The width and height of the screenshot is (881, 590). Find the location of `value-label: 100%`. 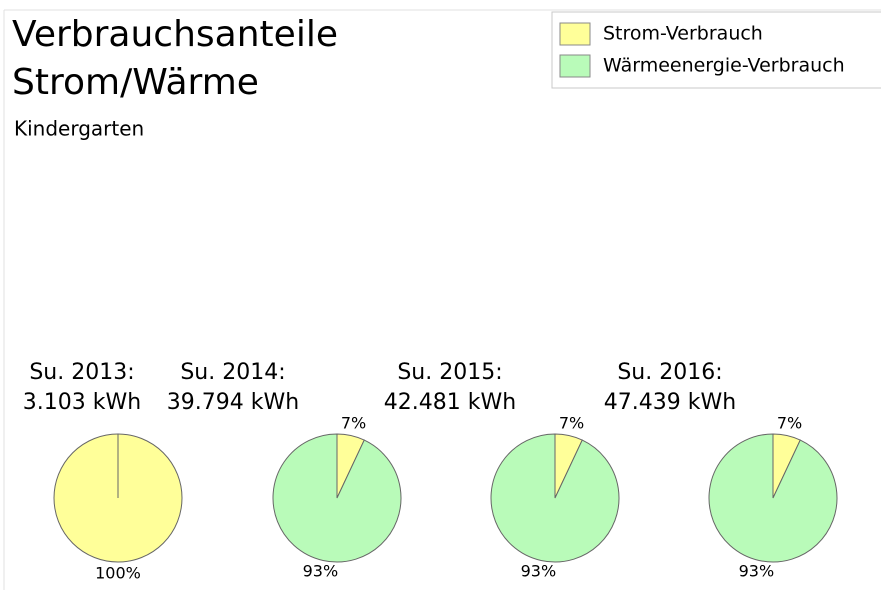

value-label: 100% is located at coordinates (118, 573).